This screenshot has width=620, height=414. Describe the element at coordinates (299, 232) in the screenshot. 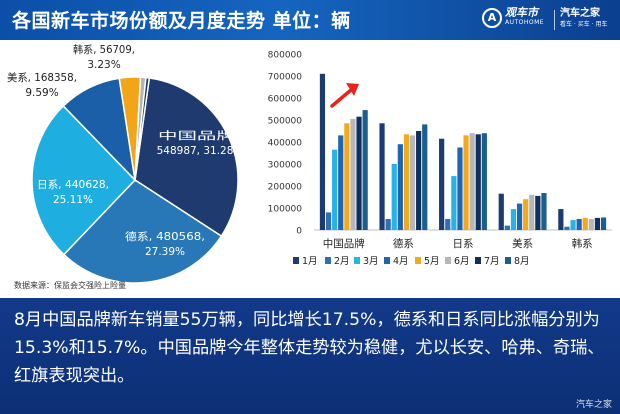

I see `y-tick-label: 0` at that location.